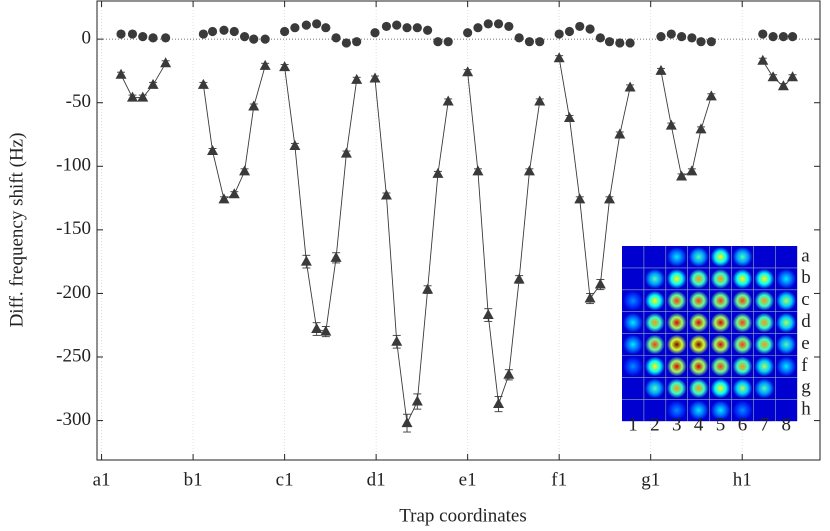 The height and width of the screenshot is (531, 830). What do you see at coordinates (468, 479) in the screenshot?
I see `x-tick-label: e1` at bounding box center [468, 479].